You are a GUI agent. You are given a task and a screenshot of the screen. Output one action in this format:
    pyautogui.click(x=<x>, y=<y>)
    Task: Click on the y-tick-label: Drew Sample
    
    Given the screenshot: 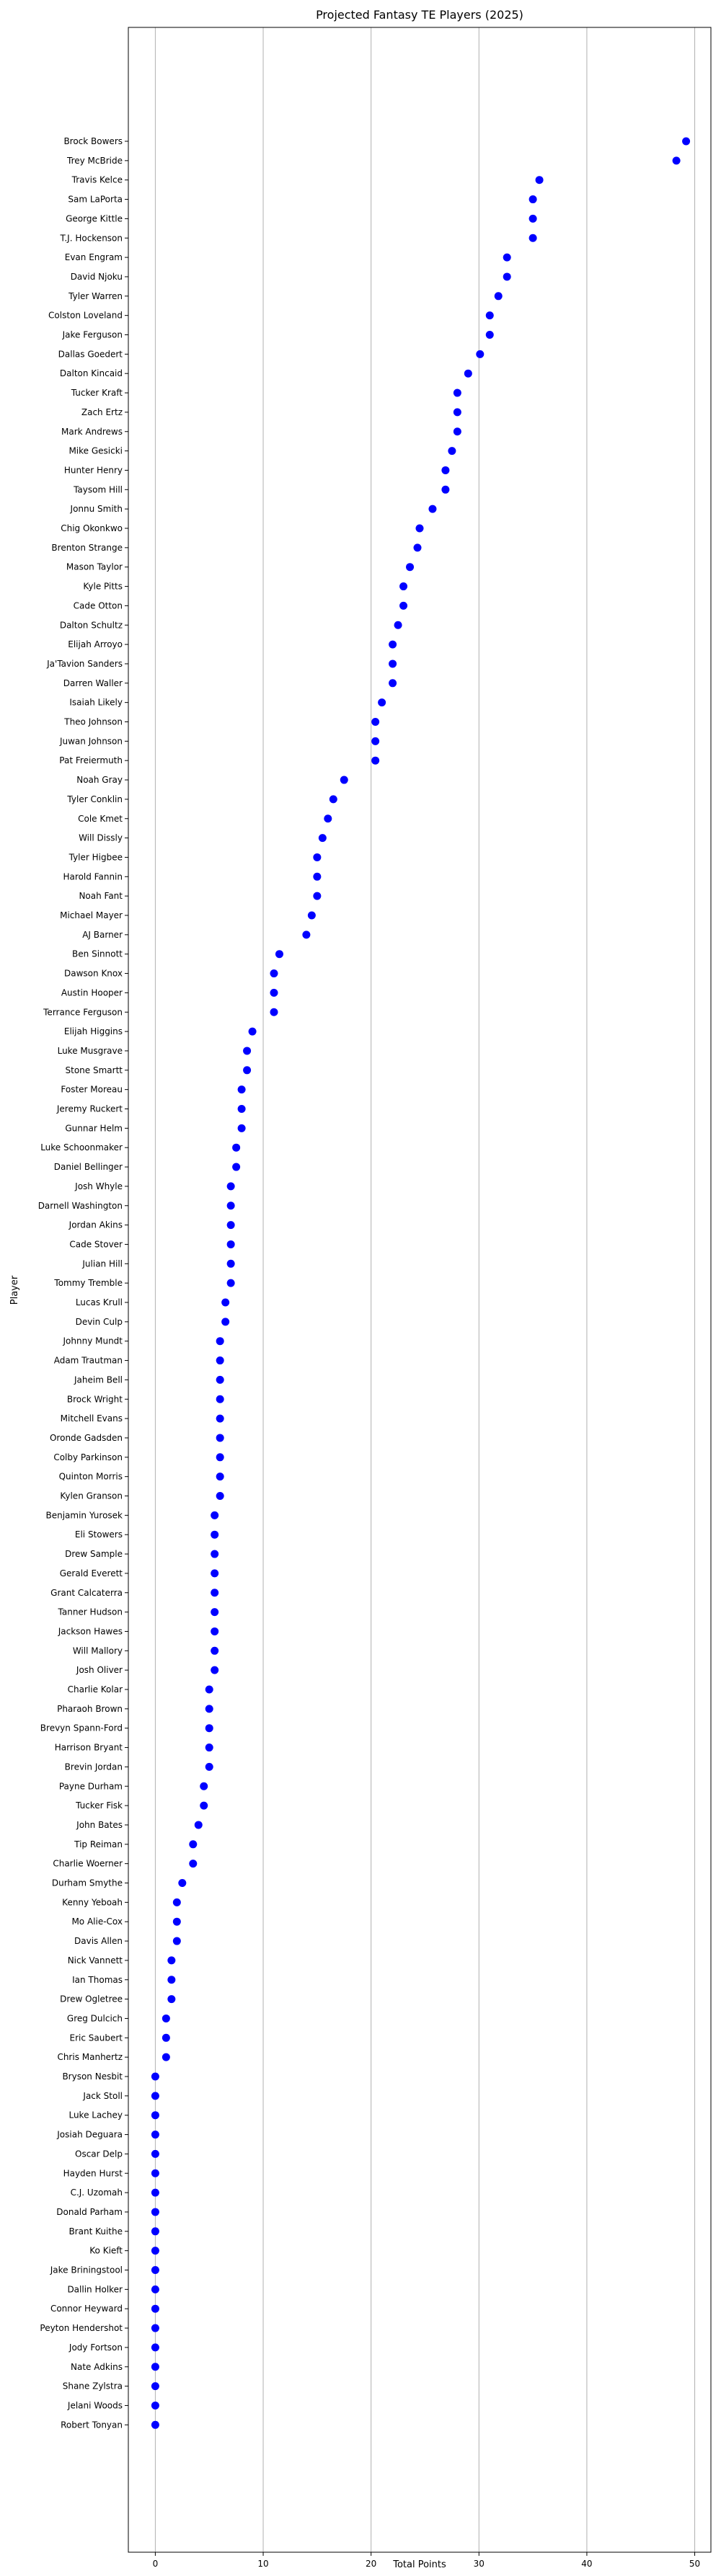 What is the action you would take?
    pyautogui.click(x=94, y=1554)
    